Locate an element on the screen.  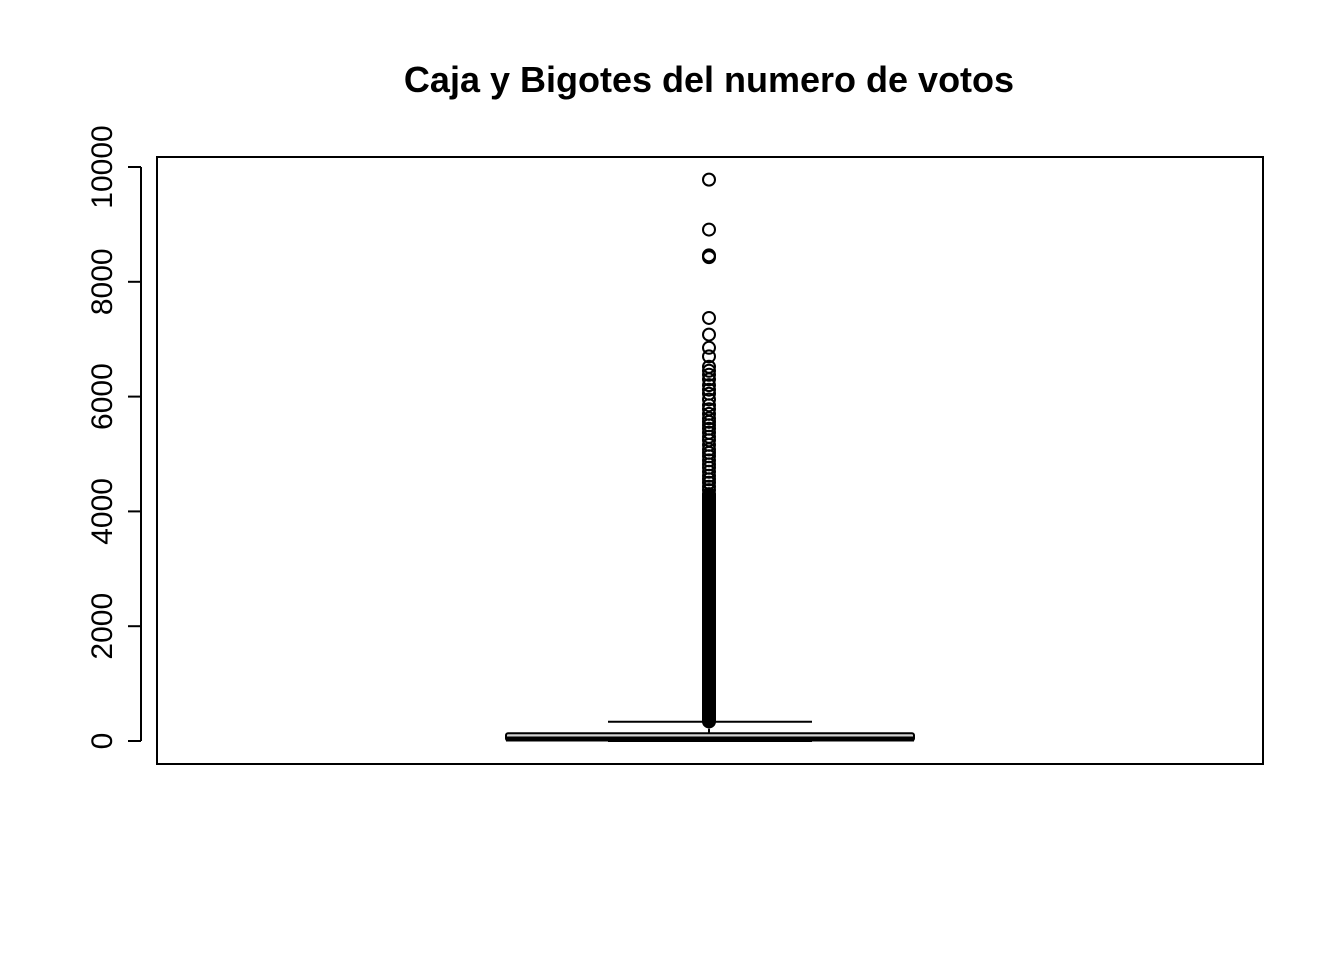
y-tick-label: 2000 is located at coordinates (102, 626).